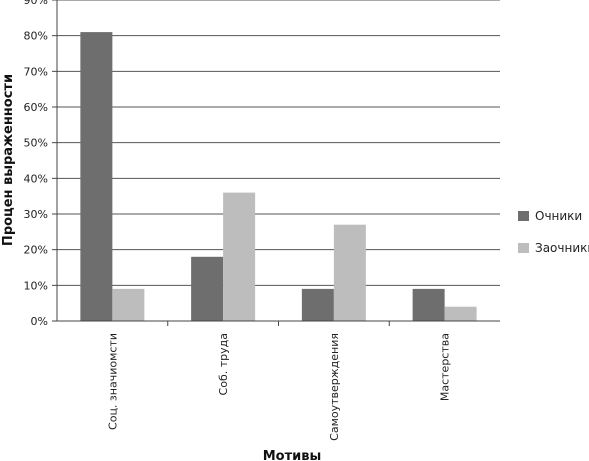 This screenshot has width=589, height=461. What do you see at coordinates (334, 387) in the screenshot?
I see `category-label: Самоутверждения` at bounding box center [334, 387].